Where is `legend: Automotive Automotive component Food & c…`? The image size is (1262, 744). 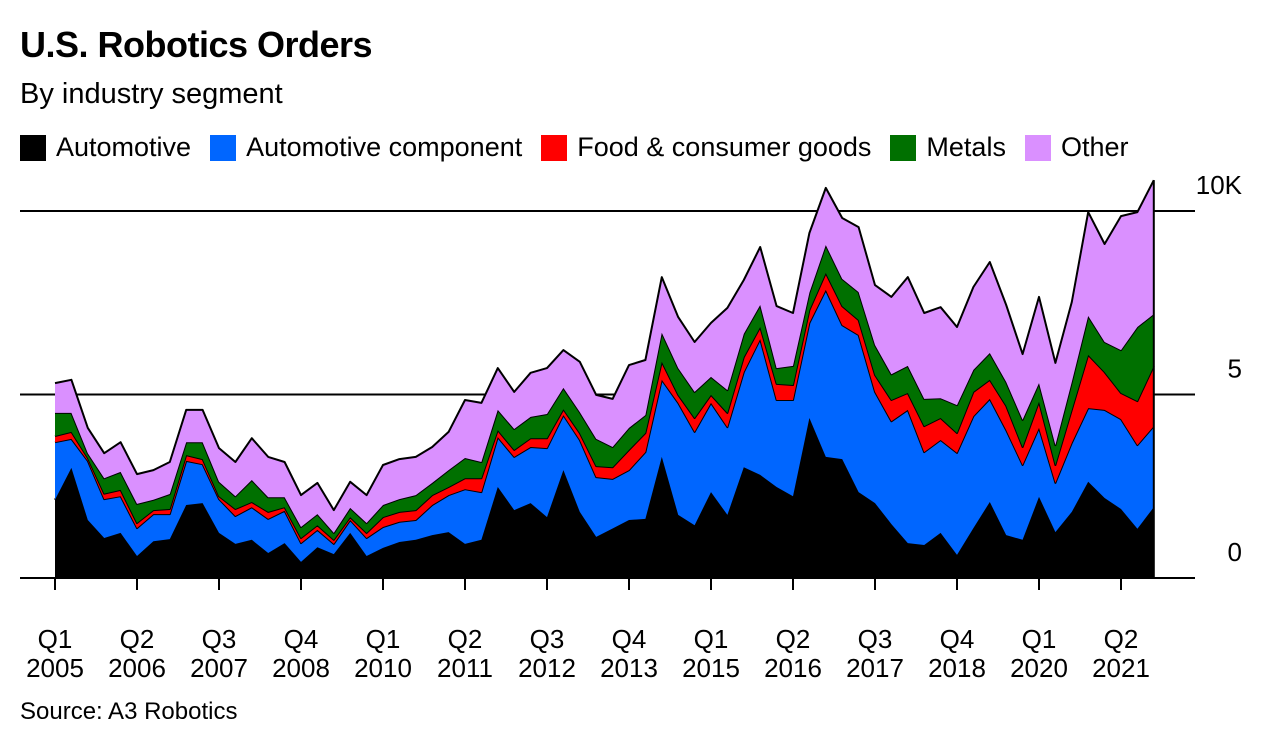 legend: Automotive Automotive component Food & c… is located at coordinates (583, 147).